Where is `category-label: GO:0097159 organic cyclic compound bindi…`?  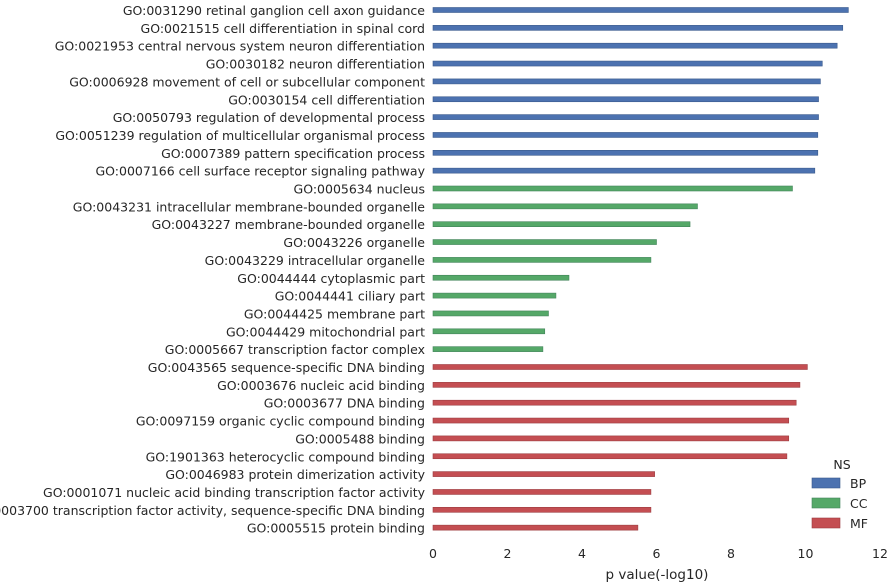
category-label: GO:0097159 organic cyclic compound bindi… is located at coordinates (280, 421).